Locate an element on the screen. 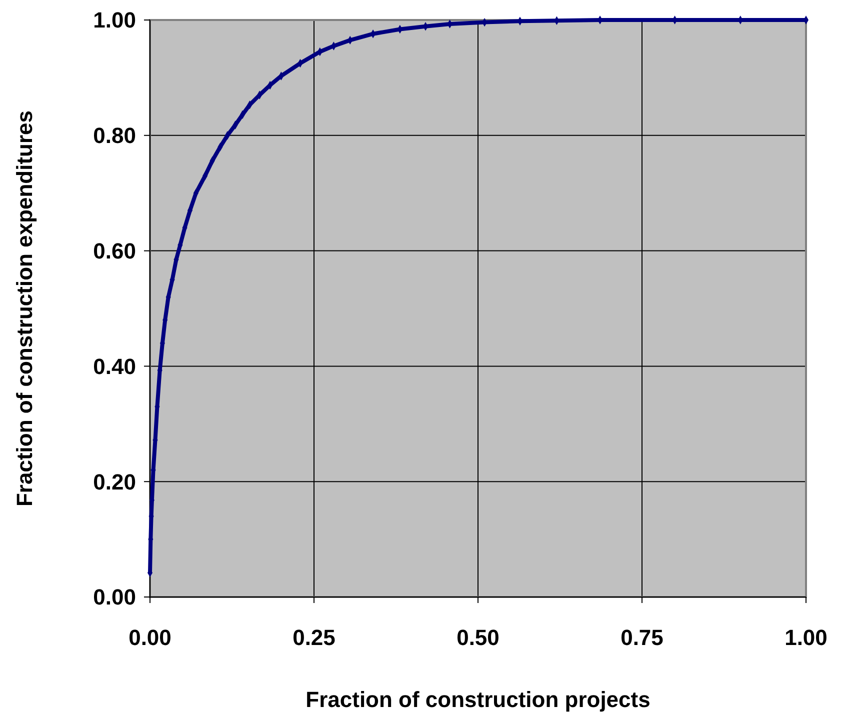 The image size is (842, 723). y-tick-label: 0.00 is located at coordinates (114, 597).